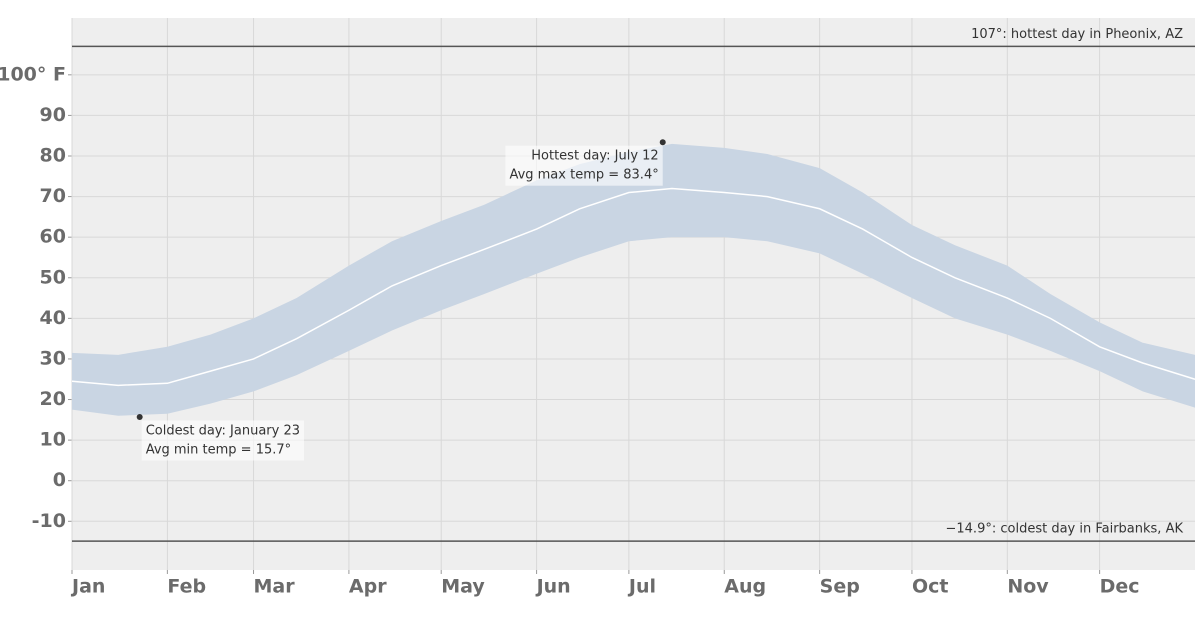 The height and width of the screenshot is (630, 1200). What do you see at coordinates (53, 196) in the screenshot?
I see `y-tick-label: 70` at bounding box center [53, 196].